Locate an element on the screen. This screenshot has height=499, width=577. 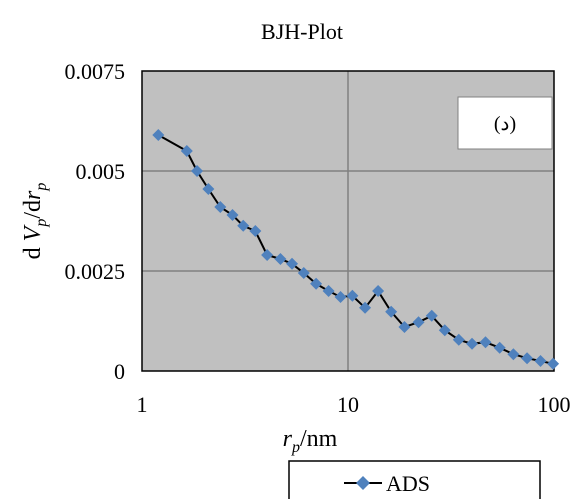
y-axis-label: d Vp/drp is located at coordinates (35, 221).